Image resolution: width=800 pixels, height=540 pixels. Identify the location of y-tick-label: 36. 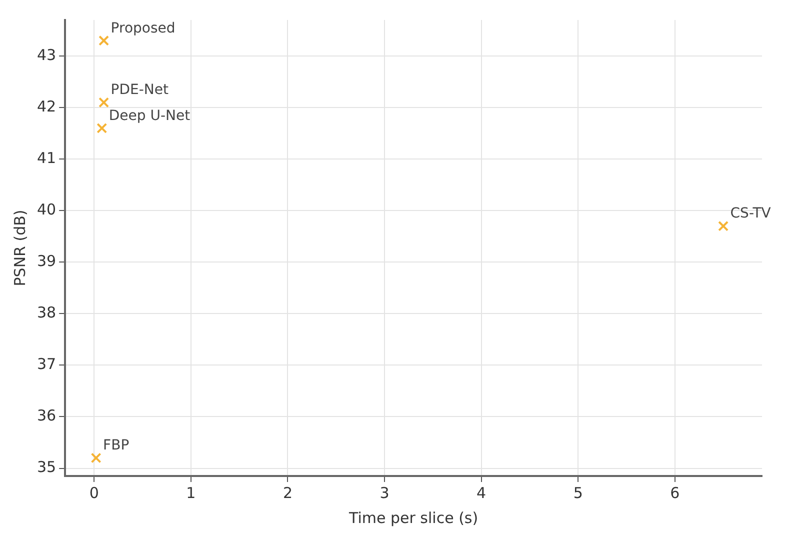
(46, 415).